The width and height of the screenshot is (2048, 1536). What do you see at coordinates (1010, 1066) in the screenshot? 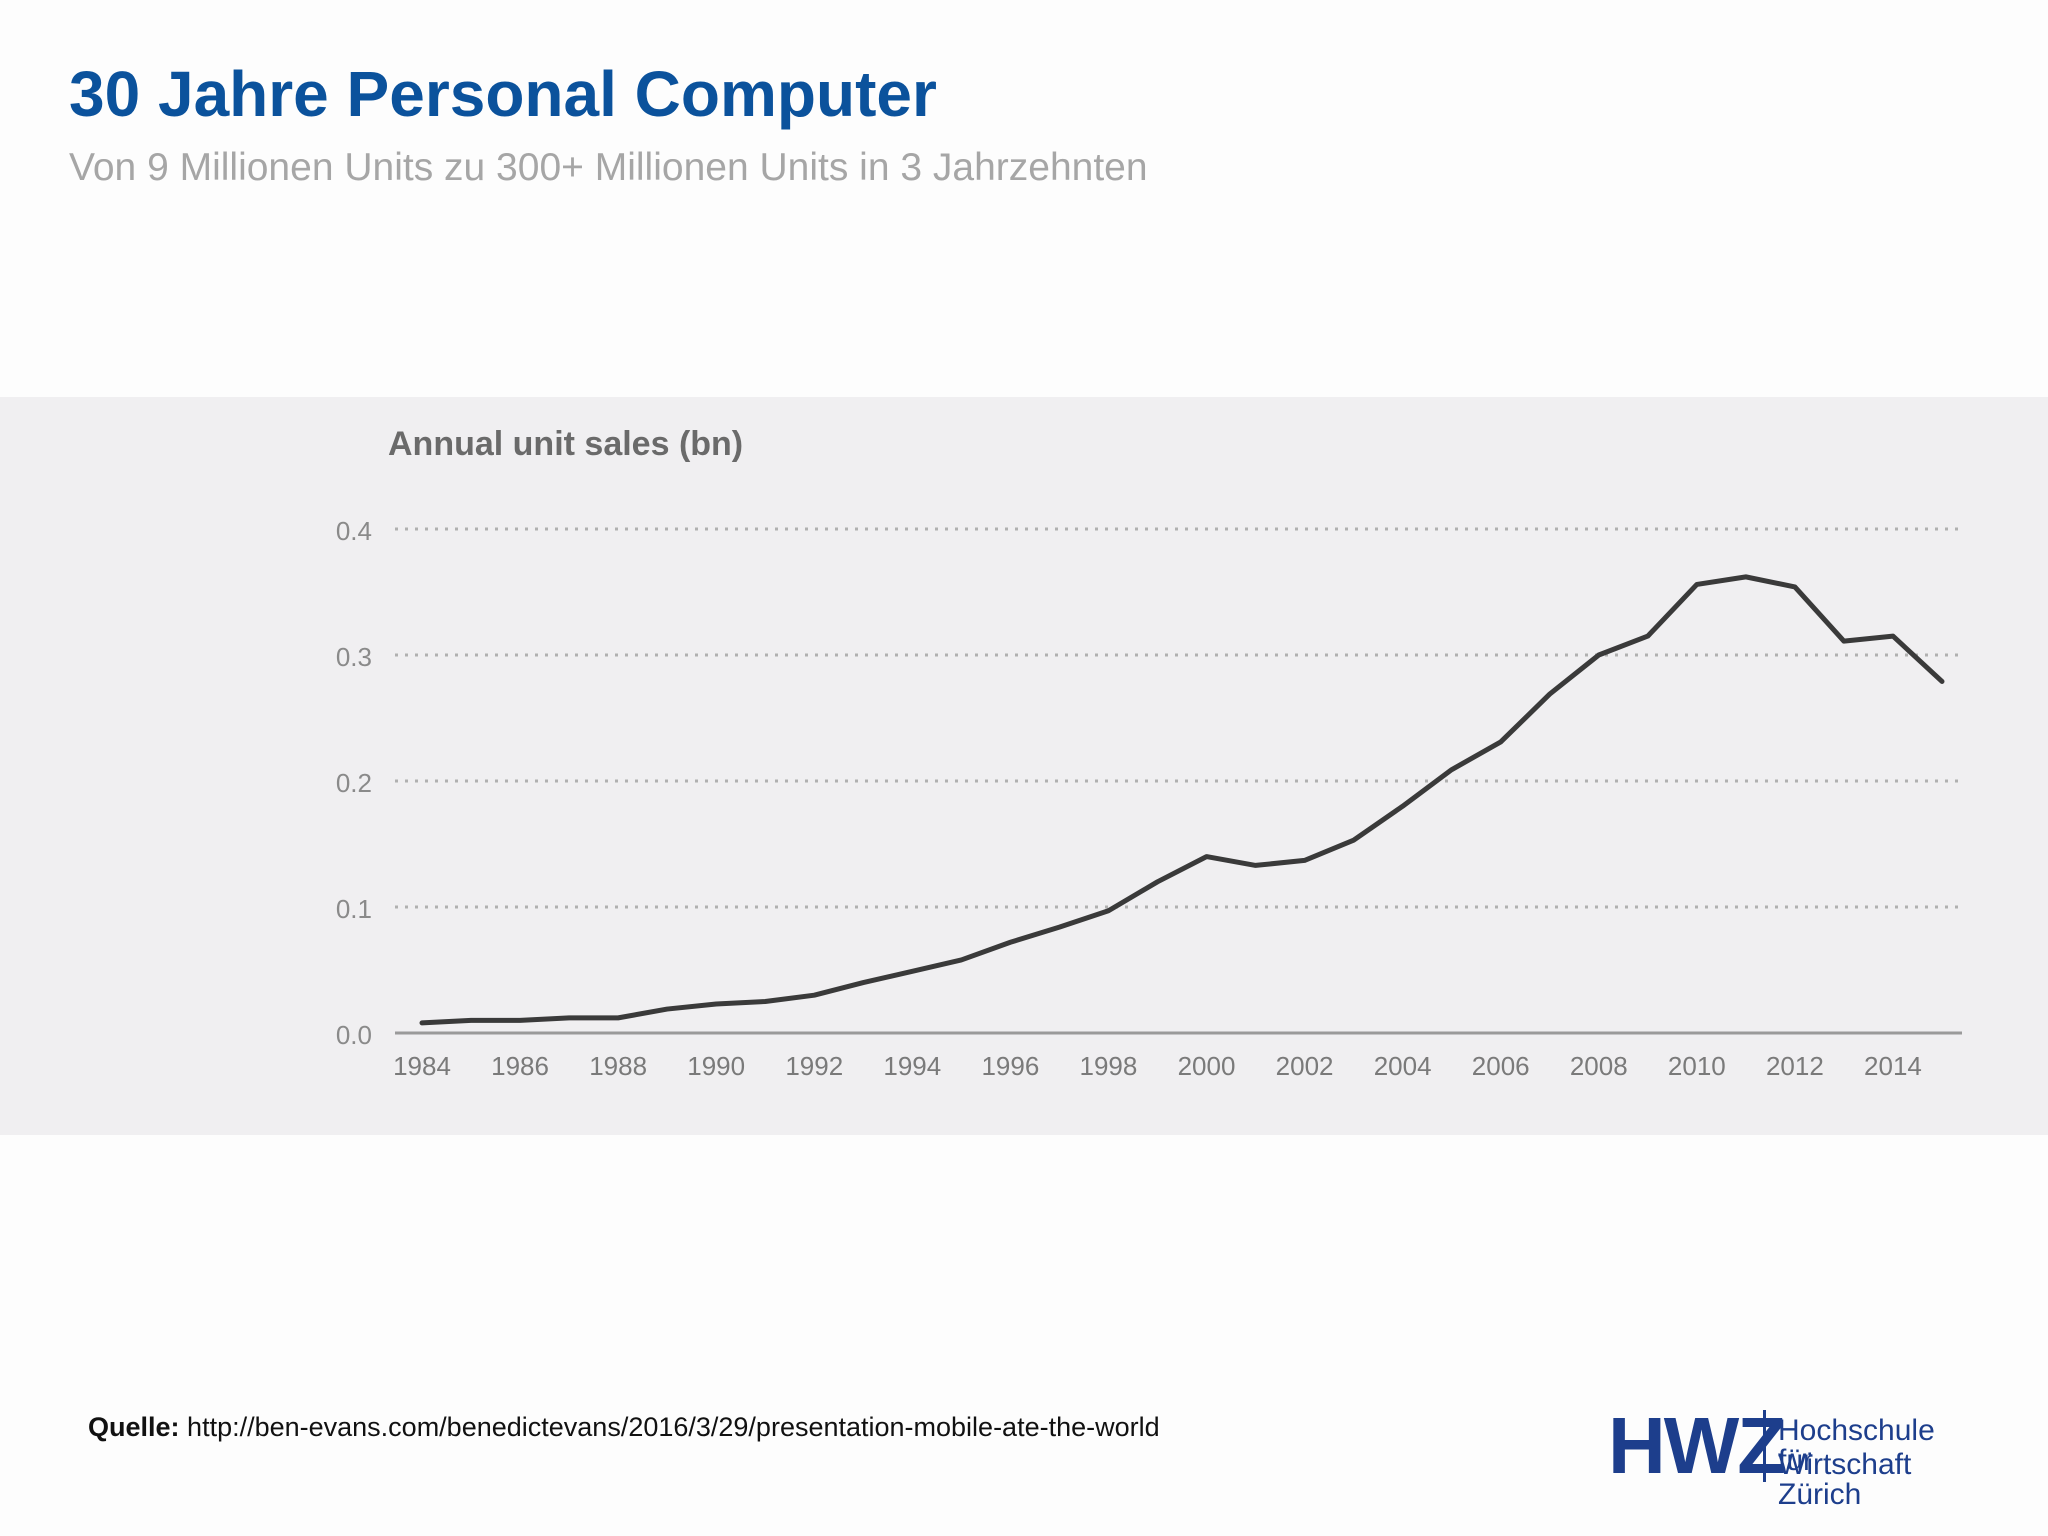
I see `x-tick-label: 1996` at bounding box center [1010, 1066].